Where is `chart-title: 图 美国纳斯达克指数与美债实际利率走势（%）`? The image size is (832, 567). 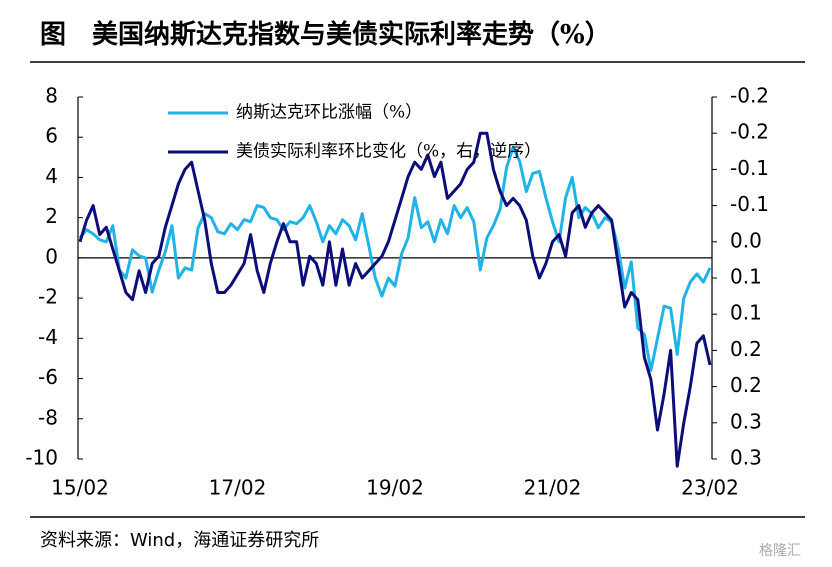
chart-title: 图 美国纳斯达克指数与美债实际利率走势（%） is located at coordinates (325, 34).